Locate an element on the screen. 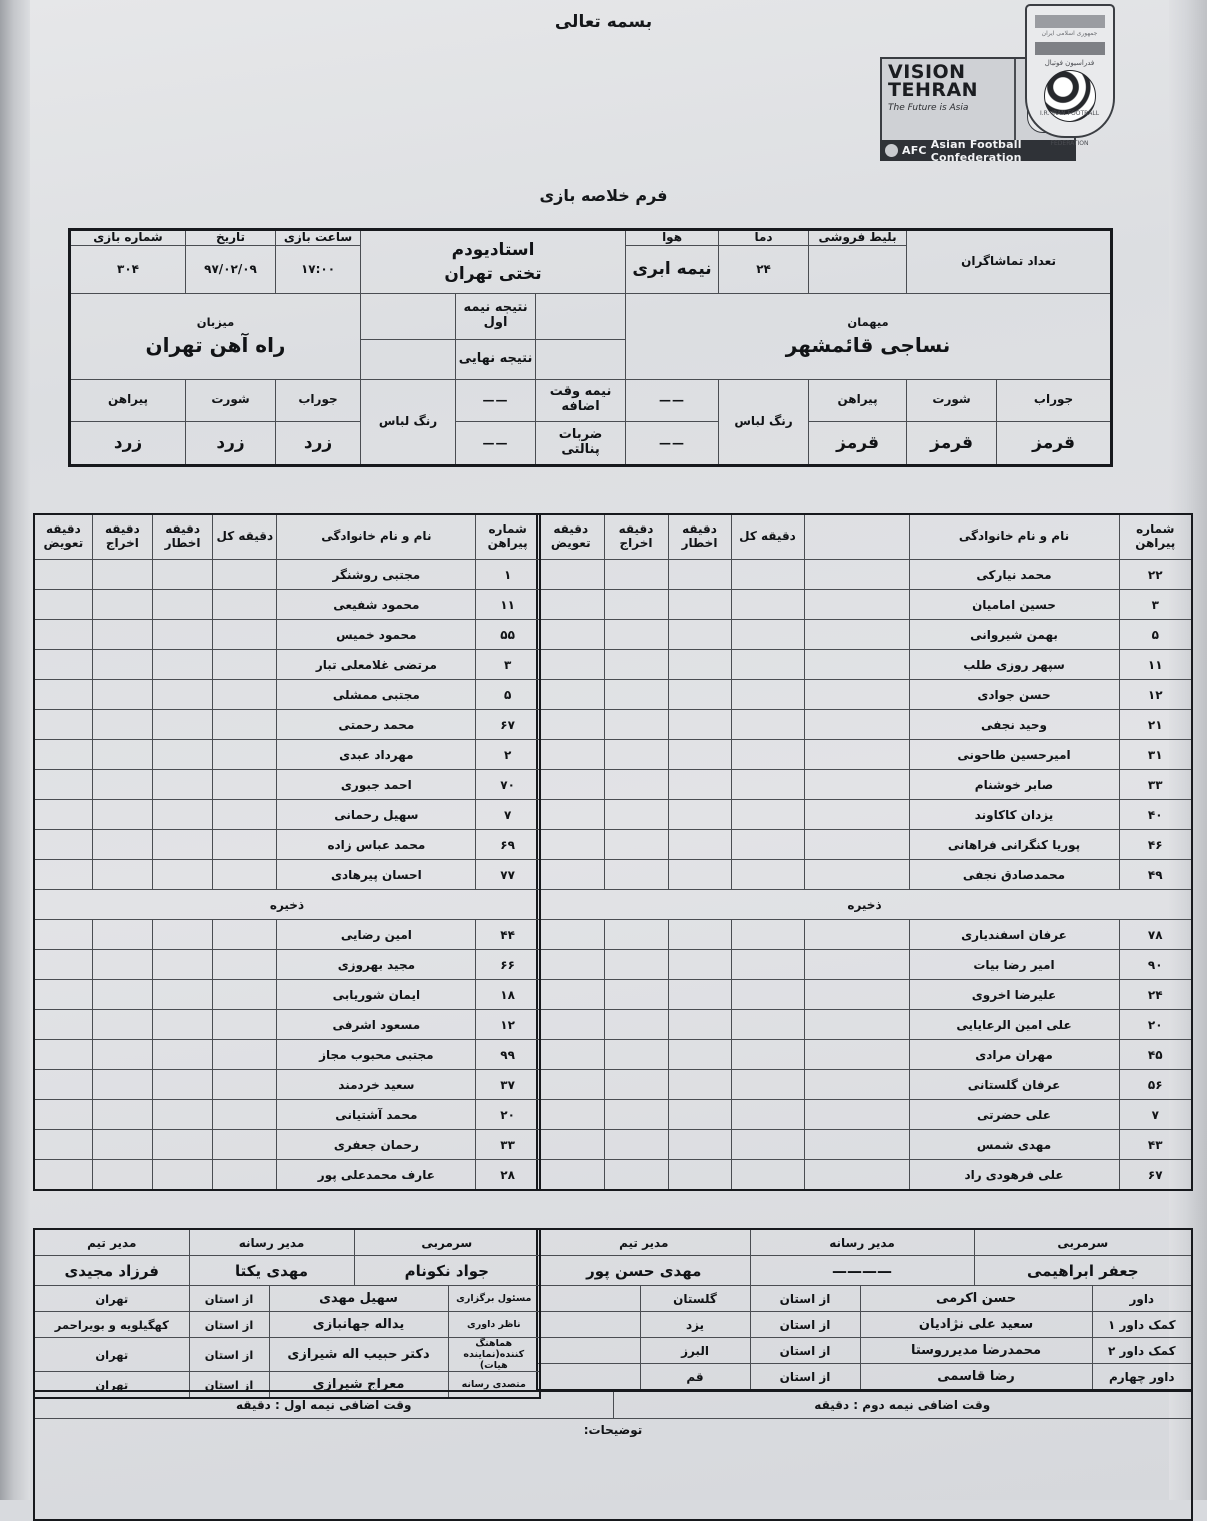 The width and height of the screenshot is (1207, 1521). table-row: ۳ حسین امامیان is located at coordinates (864, 604).